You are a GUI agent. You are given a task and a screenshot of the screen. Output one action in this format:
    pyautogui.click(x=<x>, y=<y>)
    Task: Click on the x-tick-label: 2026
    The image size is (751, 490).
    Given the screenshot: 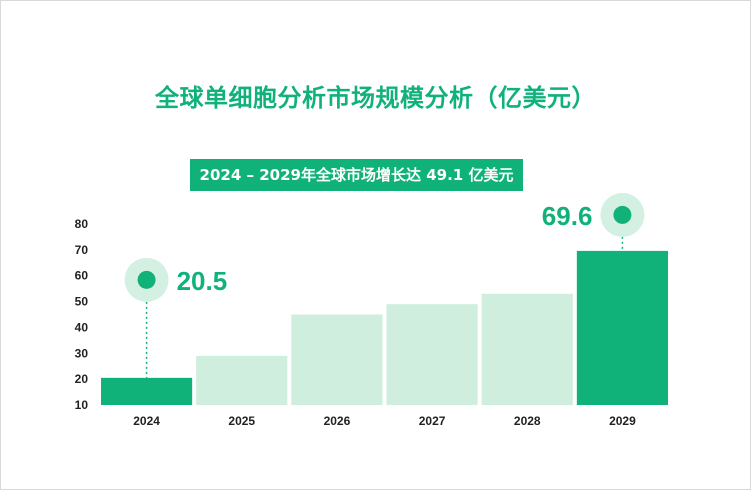 What is the action you would take?
    pyautogui.click(x=337, y=421)
    